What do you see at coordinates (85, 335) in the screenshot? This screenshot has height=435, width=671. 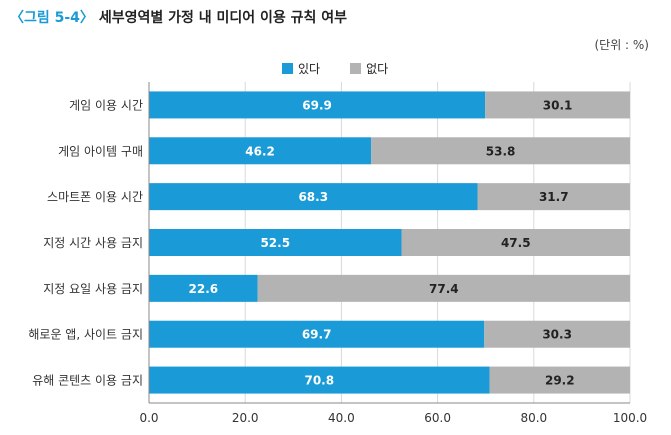 I see `category-label: 해로운 앱, 사이트 금지` at bounding box center [85, 335].